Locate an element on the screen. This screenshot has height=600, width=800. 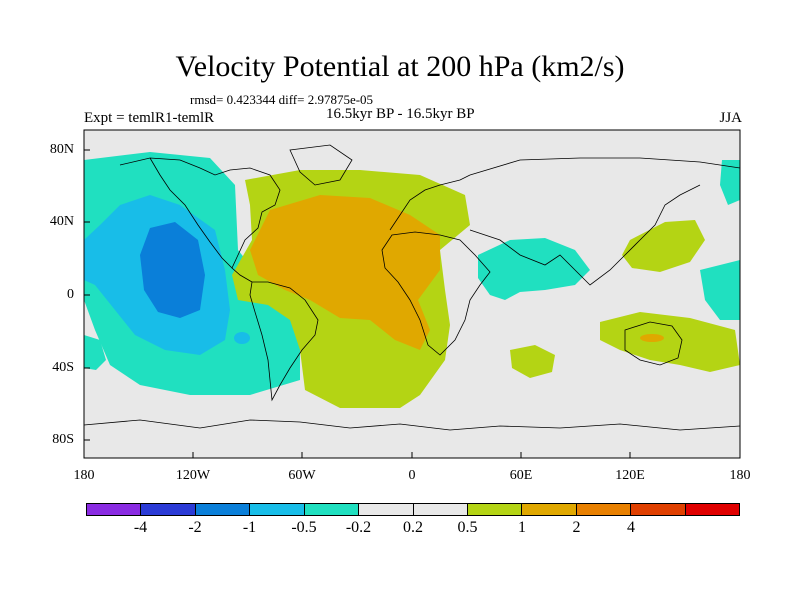
neg-mod-blob is located at coordinates (242, 338).